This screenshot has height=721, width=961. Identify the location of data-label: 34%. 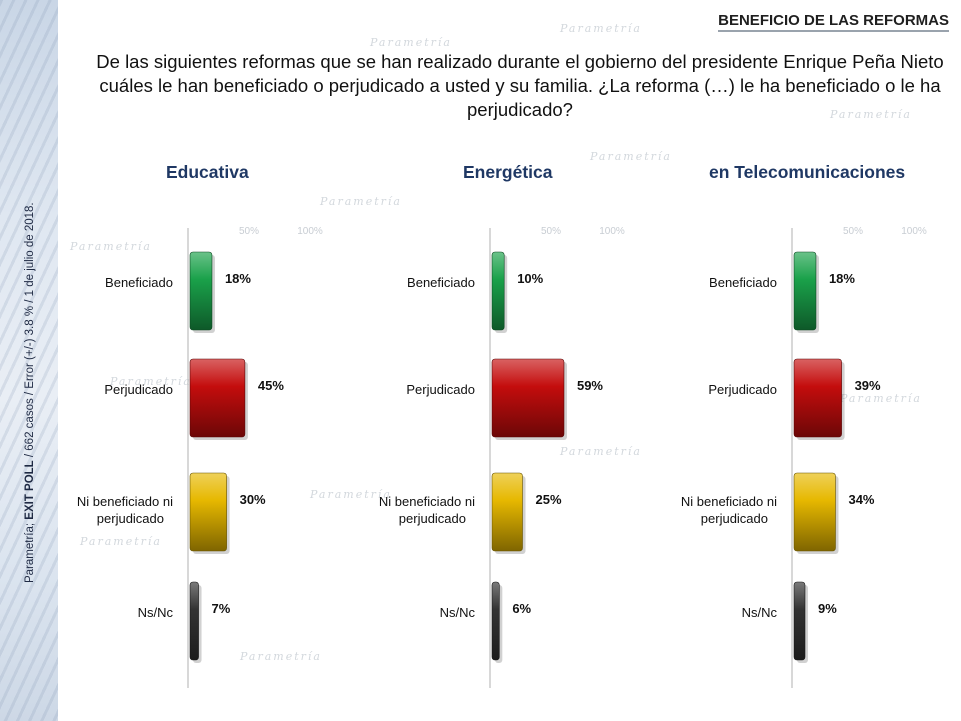
(861, 499).